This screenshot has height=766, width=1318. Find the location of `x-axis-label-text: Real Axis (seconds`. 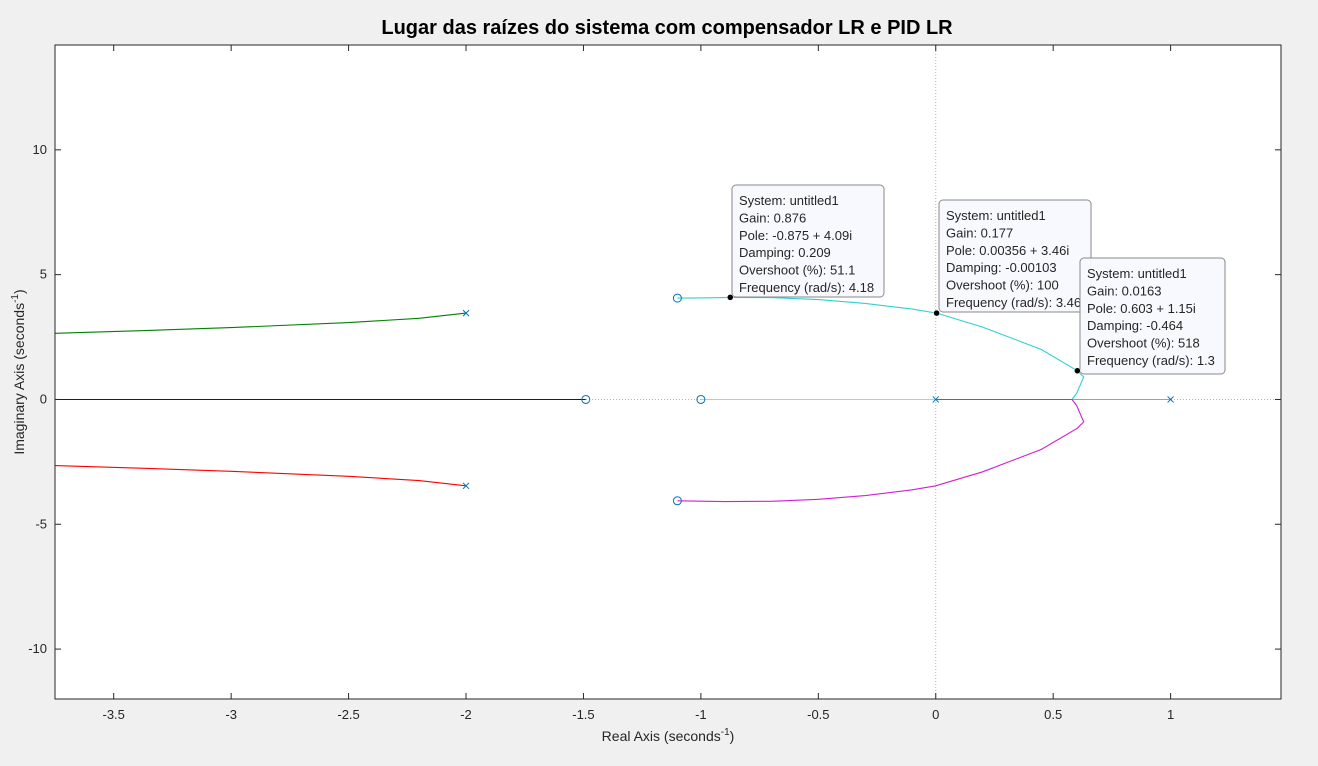

x-axis-label-text: Real Axis (seconds is located at coordinates (661, 736).